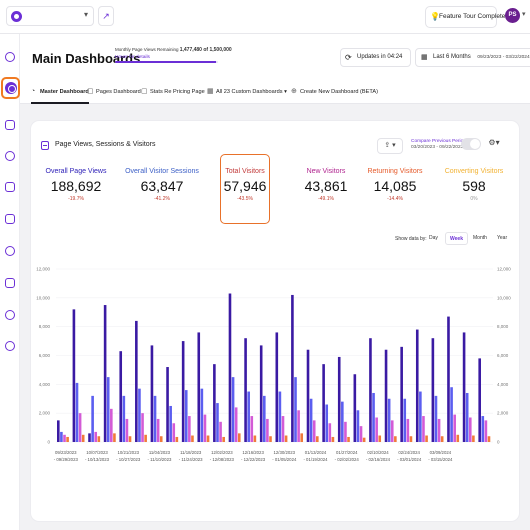  What do you see at coordinates (173, 92) in the screenshot?
I see `tab-stats-re-pricing-page: ▢ Stats Re Pricing Page` at bounding box center [173, 92].